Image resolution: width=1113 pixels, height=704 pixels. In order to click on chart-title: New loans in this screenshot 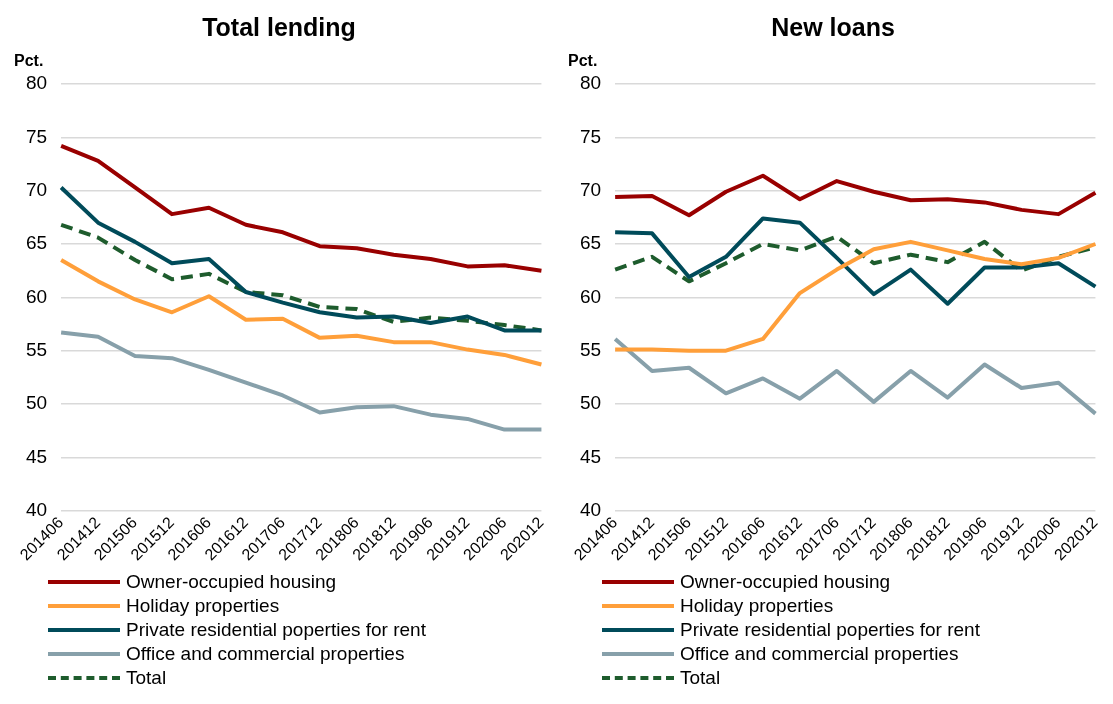, I will do `click(833, 26)`.